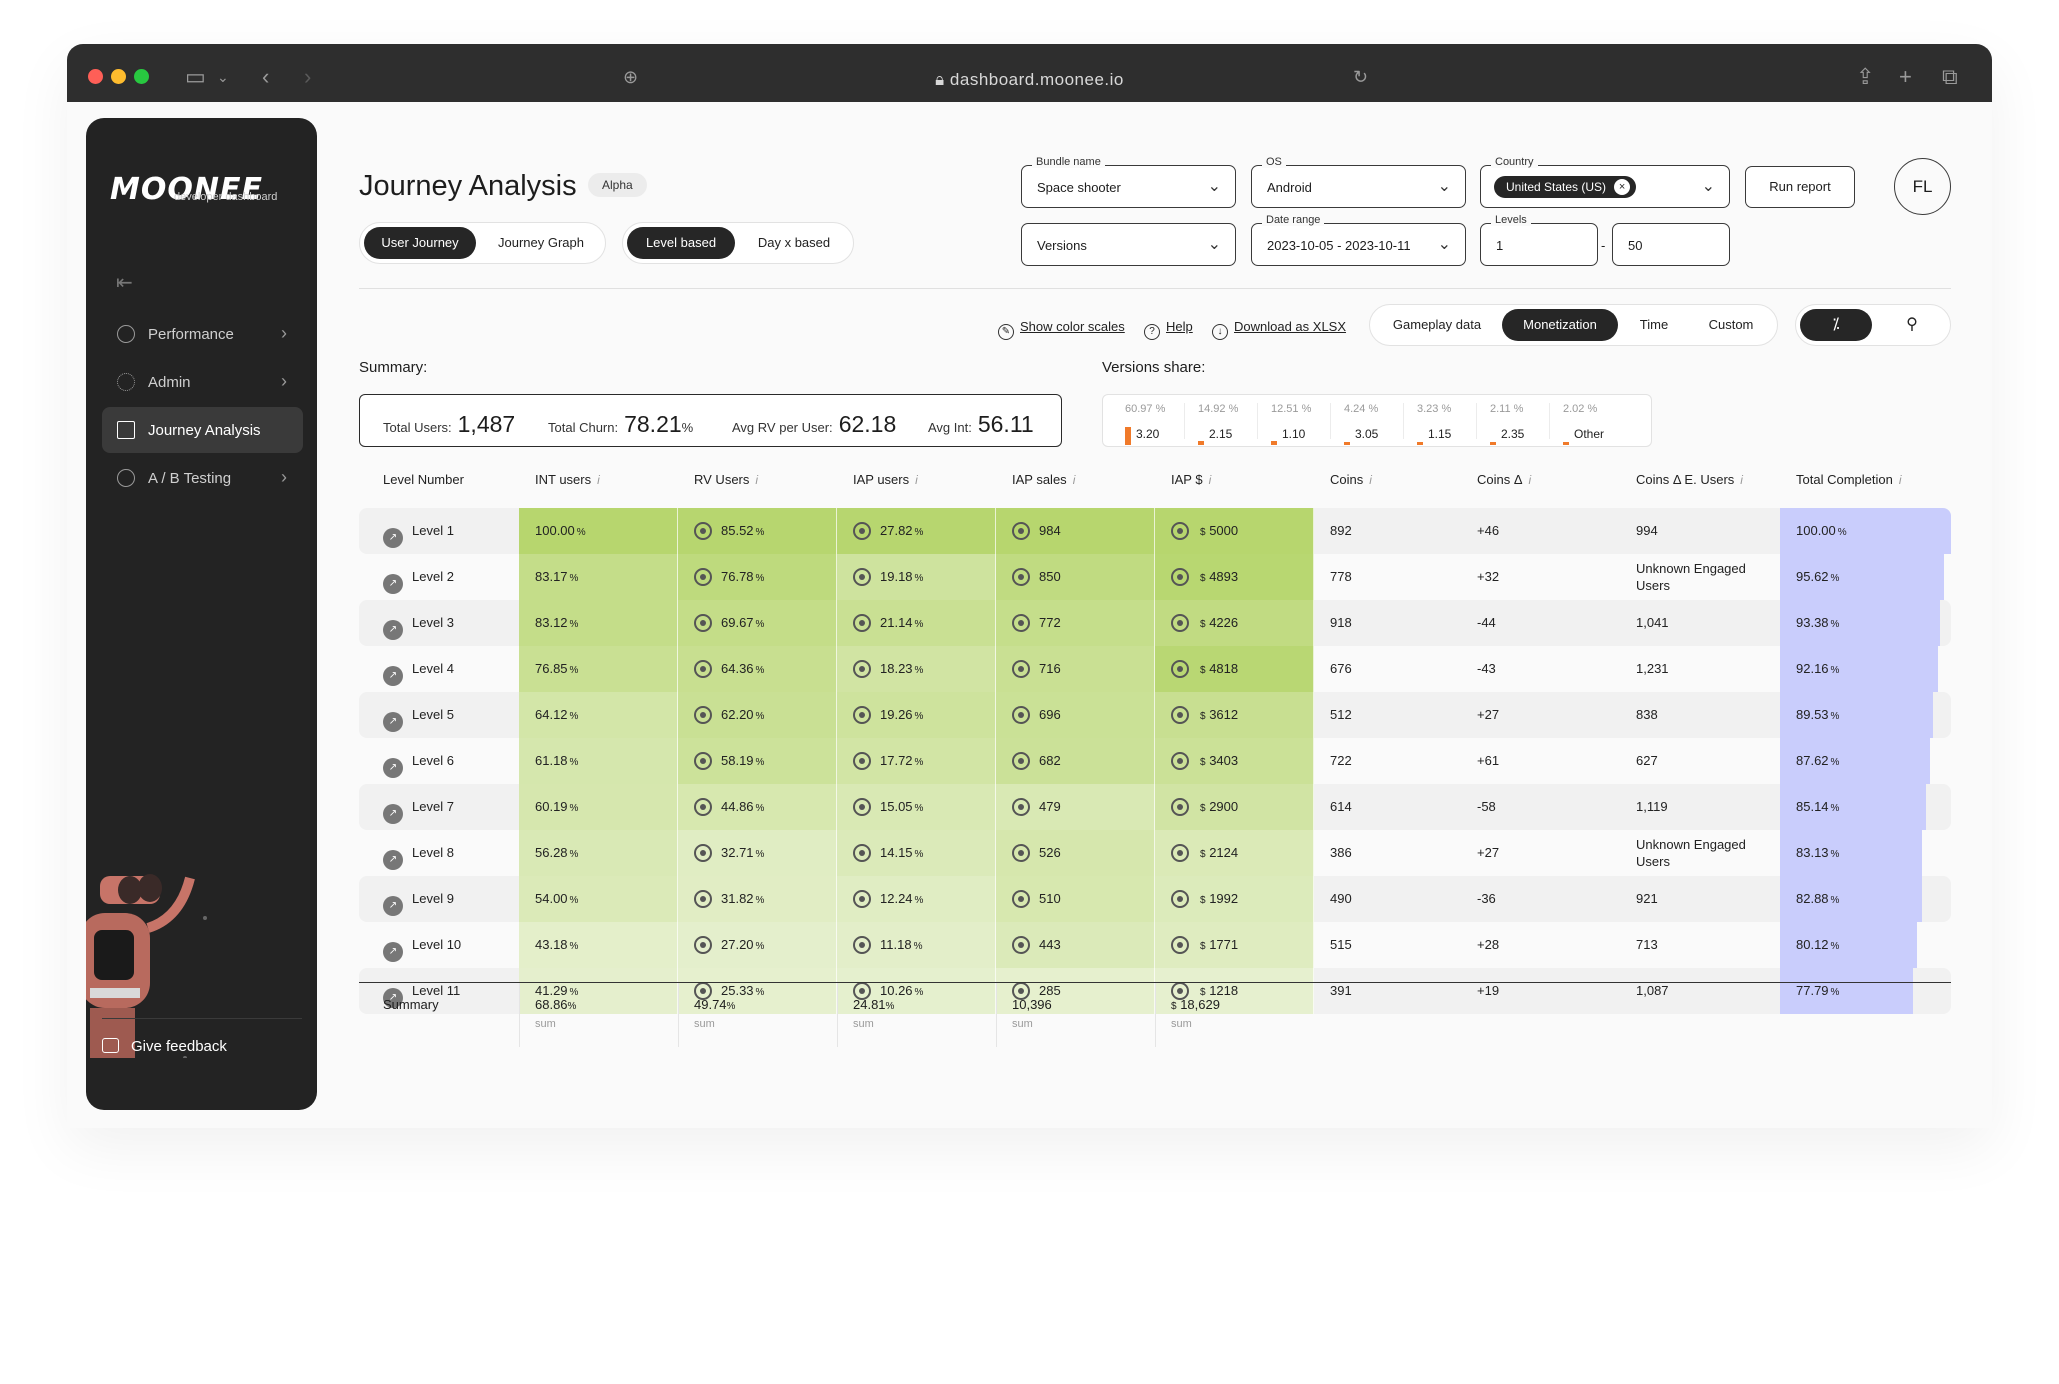 The height and width of the screenshot is (1384, 2059). Describe the element at coordinates (1865, 76) in the screenshot. I see `share-icon: ⇪` at that location.